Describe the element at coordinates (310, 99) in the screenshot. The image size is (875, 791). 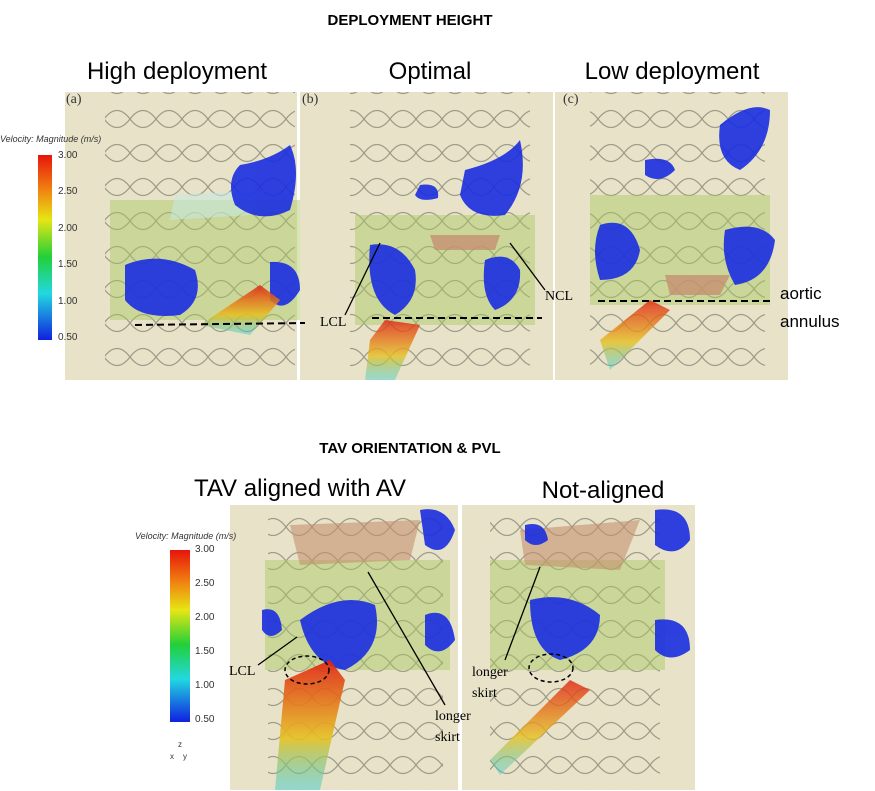
I see `panel-letter: (b)` at that location.